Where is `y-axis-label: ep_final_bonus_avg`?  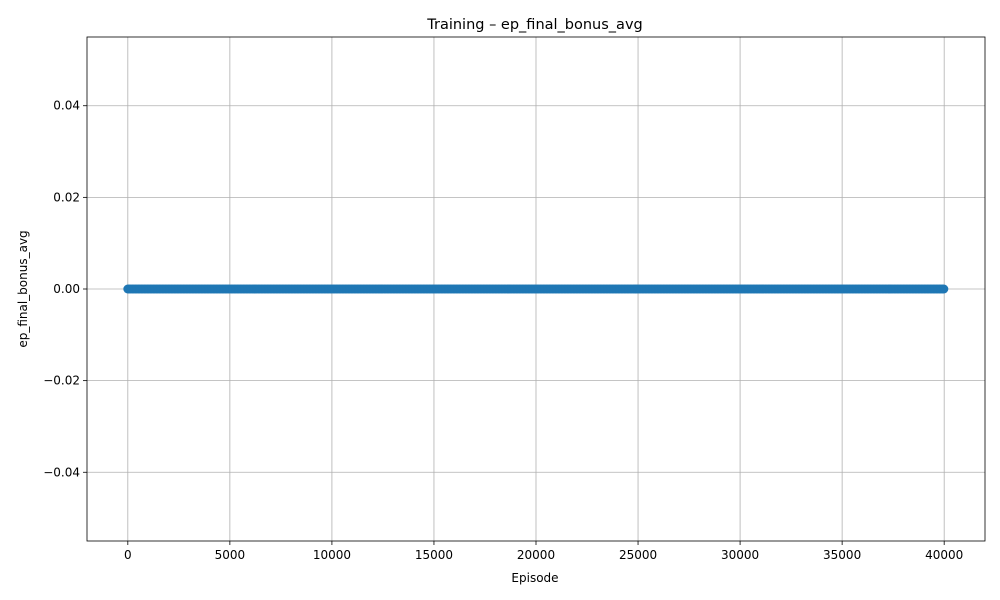 y-axis-label: ep_final_bonus_avg is located at coordinates (23, 288).